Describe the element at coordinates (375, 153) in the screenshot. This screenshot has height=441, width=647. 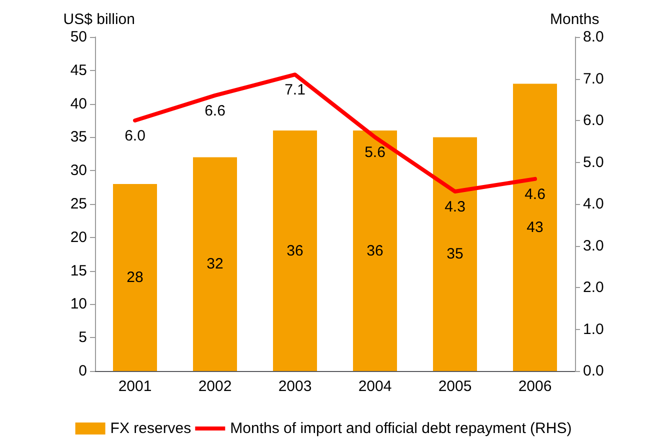
I see `data-label: 5.6` at that location.